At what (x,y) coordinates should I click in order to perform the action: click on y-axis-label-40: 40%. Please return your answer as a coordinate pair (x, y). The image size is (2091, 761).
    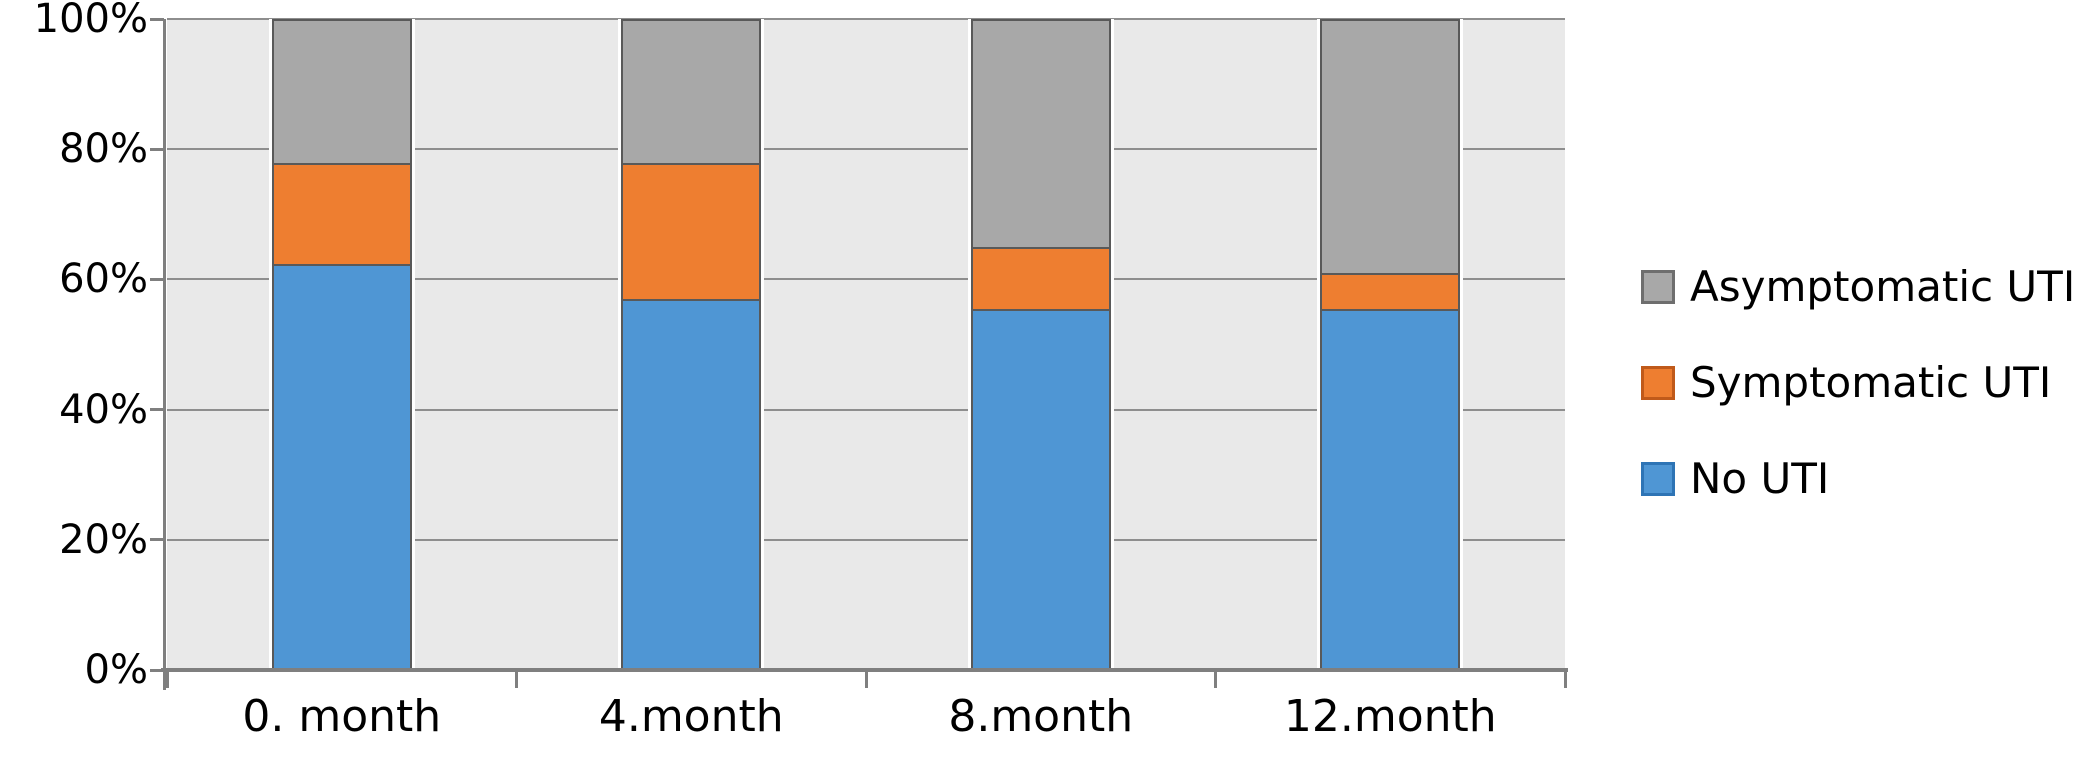
    Looking at the image, I should click on (103, 409).